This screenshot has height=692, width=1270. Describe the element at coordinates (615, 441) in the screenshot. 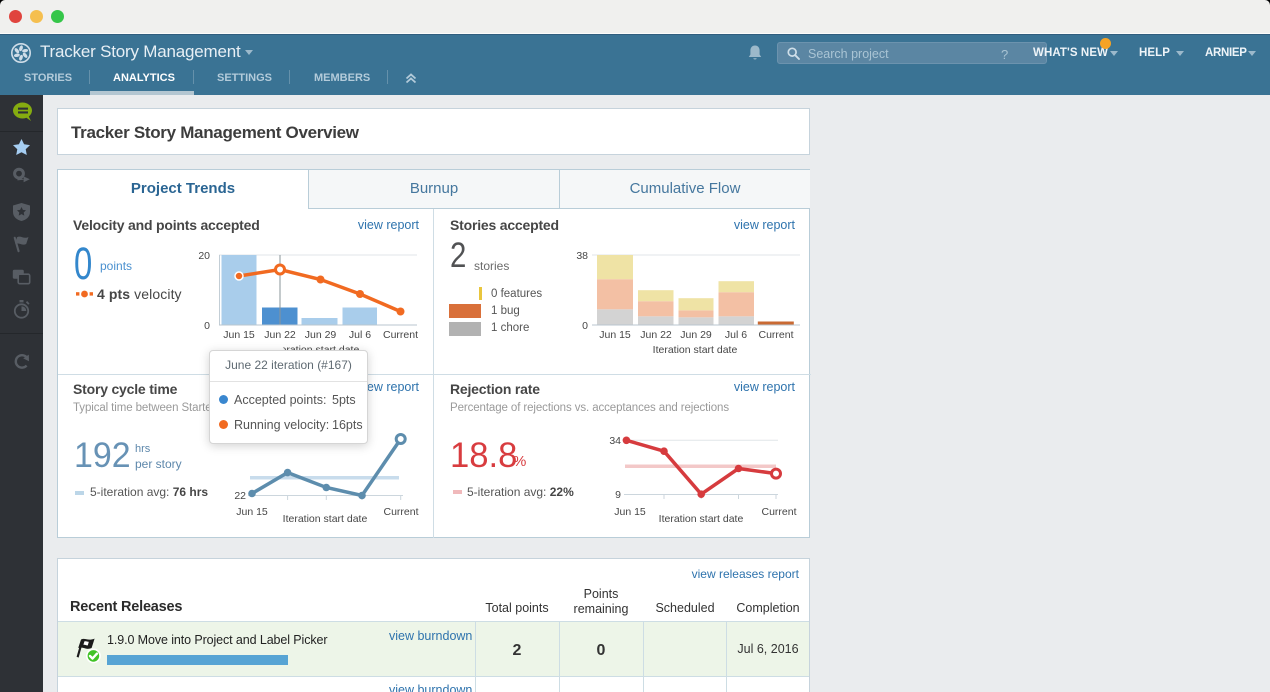

I see `svg-text: 34` at that location.